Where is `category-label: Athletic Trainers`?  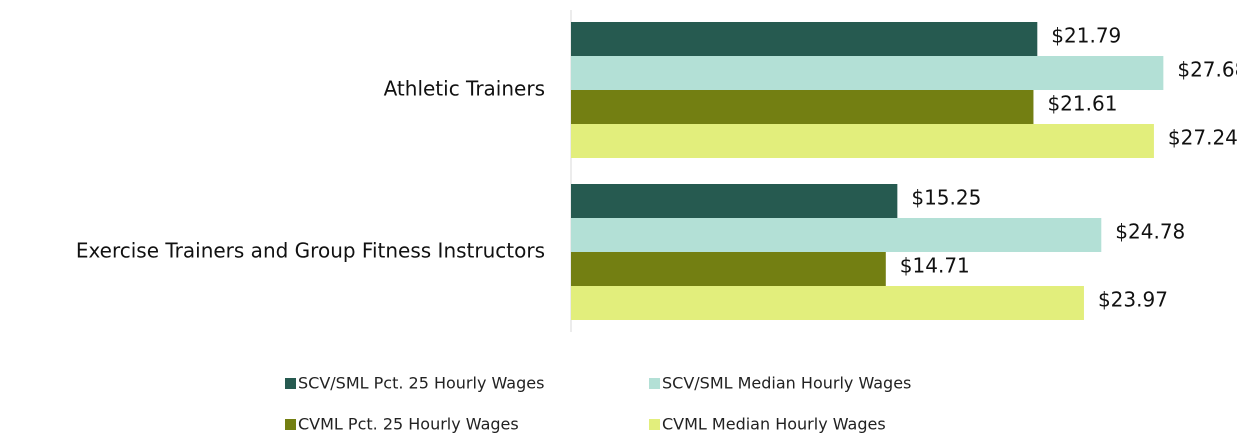
category-label: Athletic Trainers is located at coordinates (464, 89).